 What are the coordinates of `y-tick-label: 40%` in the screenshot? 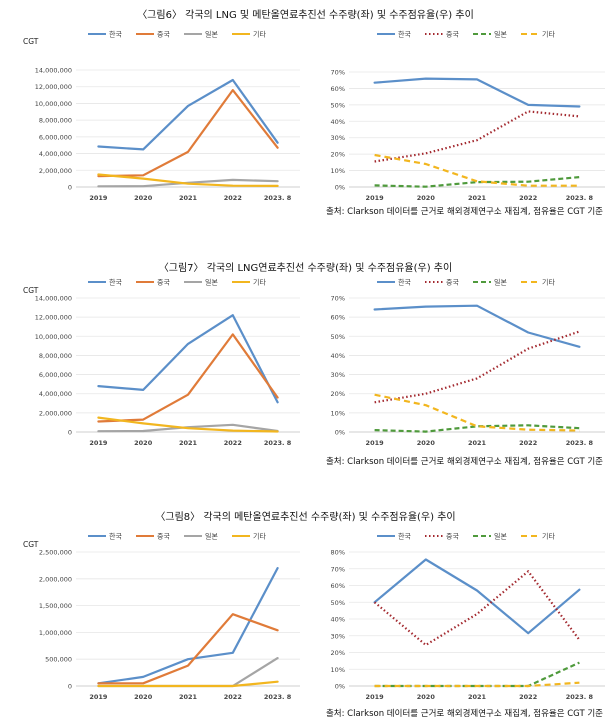 It's located at (338, 620).